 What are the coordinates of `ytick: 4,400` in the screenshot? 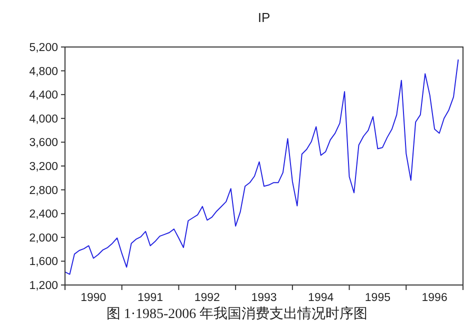 It's located at (43, 96).